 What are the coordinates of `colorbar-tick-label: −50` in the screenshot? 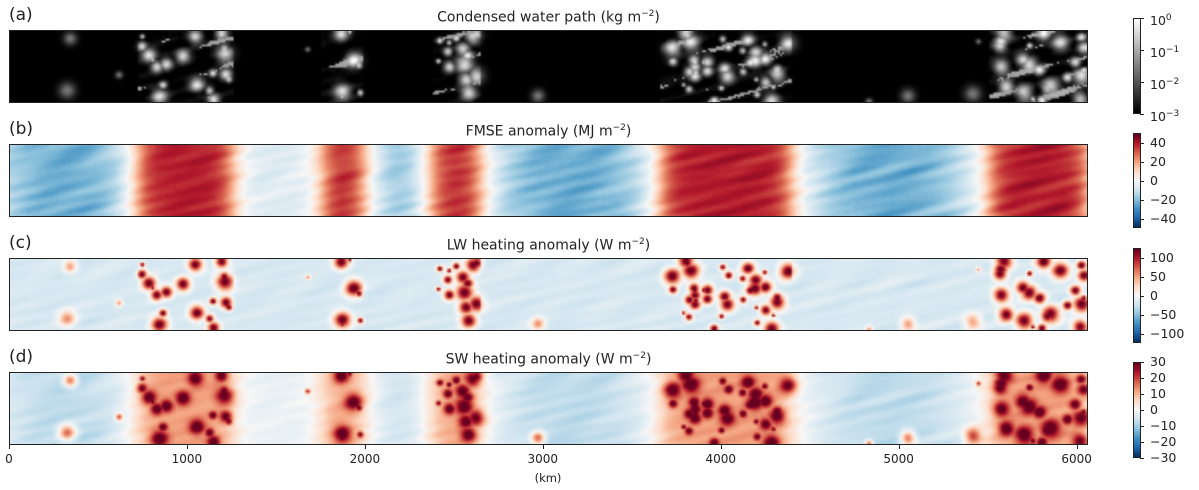 It's located at (1163, 314).